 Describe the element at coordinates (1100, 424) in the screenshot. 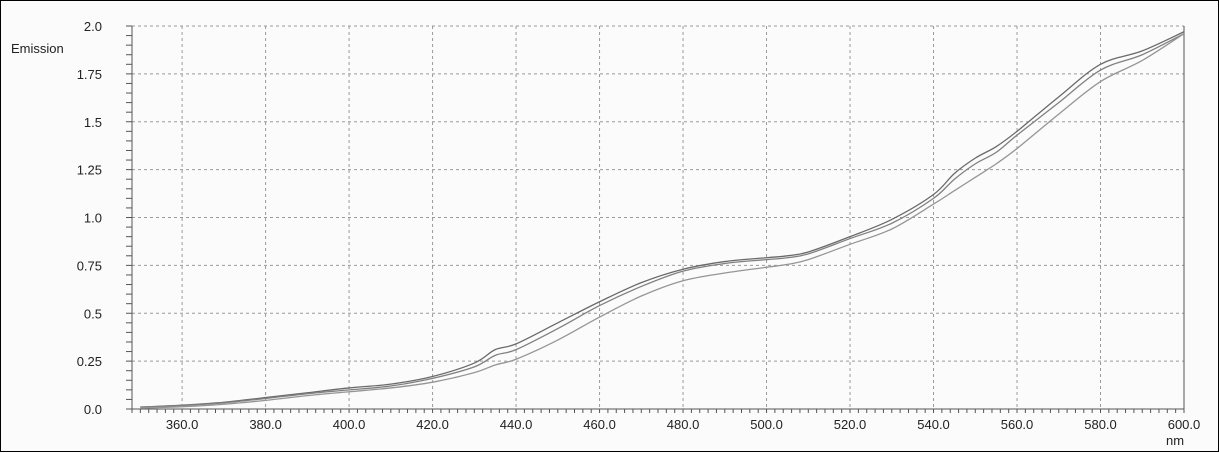

I see `x-tick-label: 580.0` at that location.